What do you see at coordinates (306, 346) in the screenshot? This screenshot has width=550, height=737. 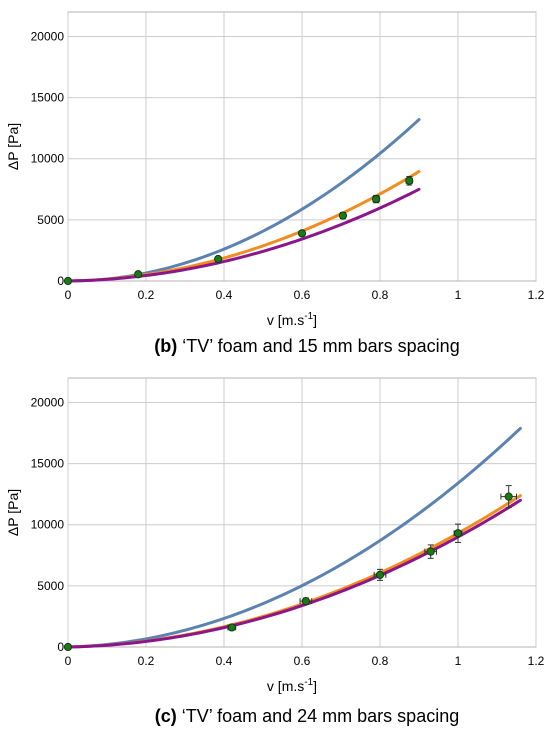 I see `figure-caption: (b) ‘TV’ foam and 15 mm bars spacing` at bounding box center [306, 346].